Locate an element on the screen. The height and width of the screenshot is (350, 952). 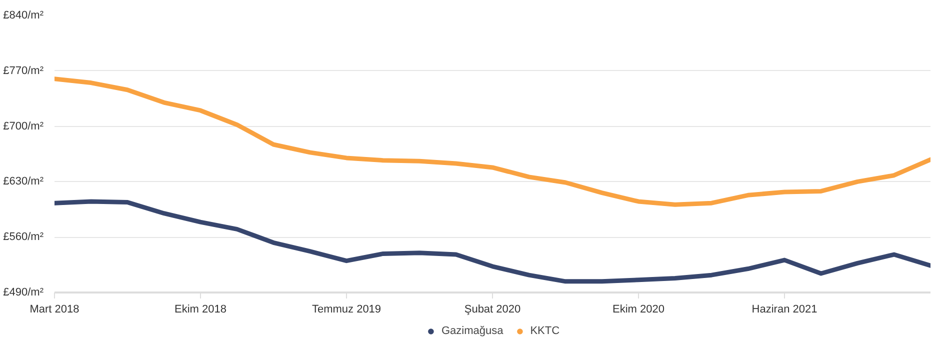
y-tick-label: £840/m² is located at coordinates (23, 16).